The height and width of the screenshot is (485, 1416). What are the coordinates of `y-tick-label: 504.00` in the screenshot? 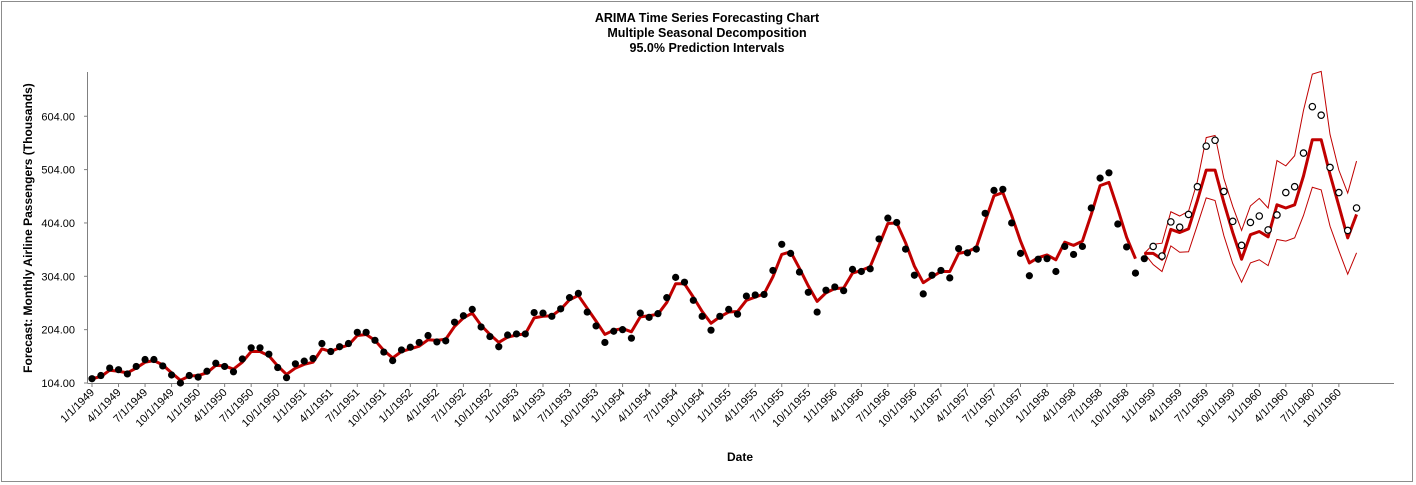 It's located at (58, 171).